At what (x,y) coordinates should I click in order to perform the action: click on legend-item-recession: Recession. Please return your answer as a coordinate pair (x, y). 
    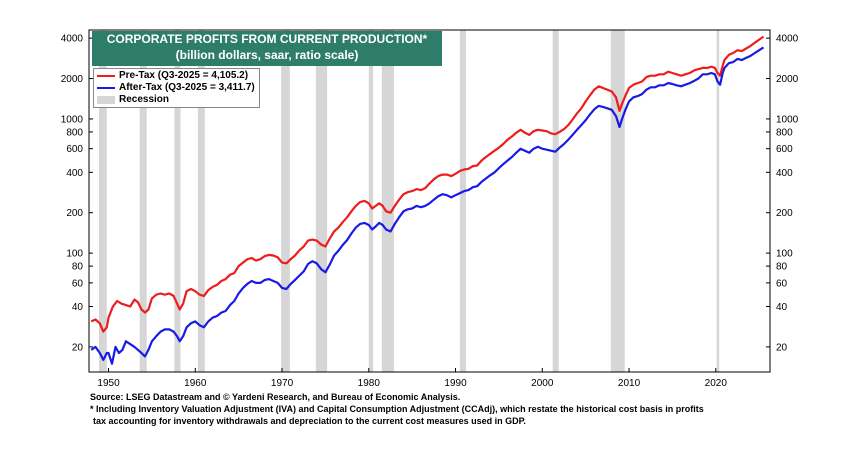
    Looking at the image, I should click on (176, 100).